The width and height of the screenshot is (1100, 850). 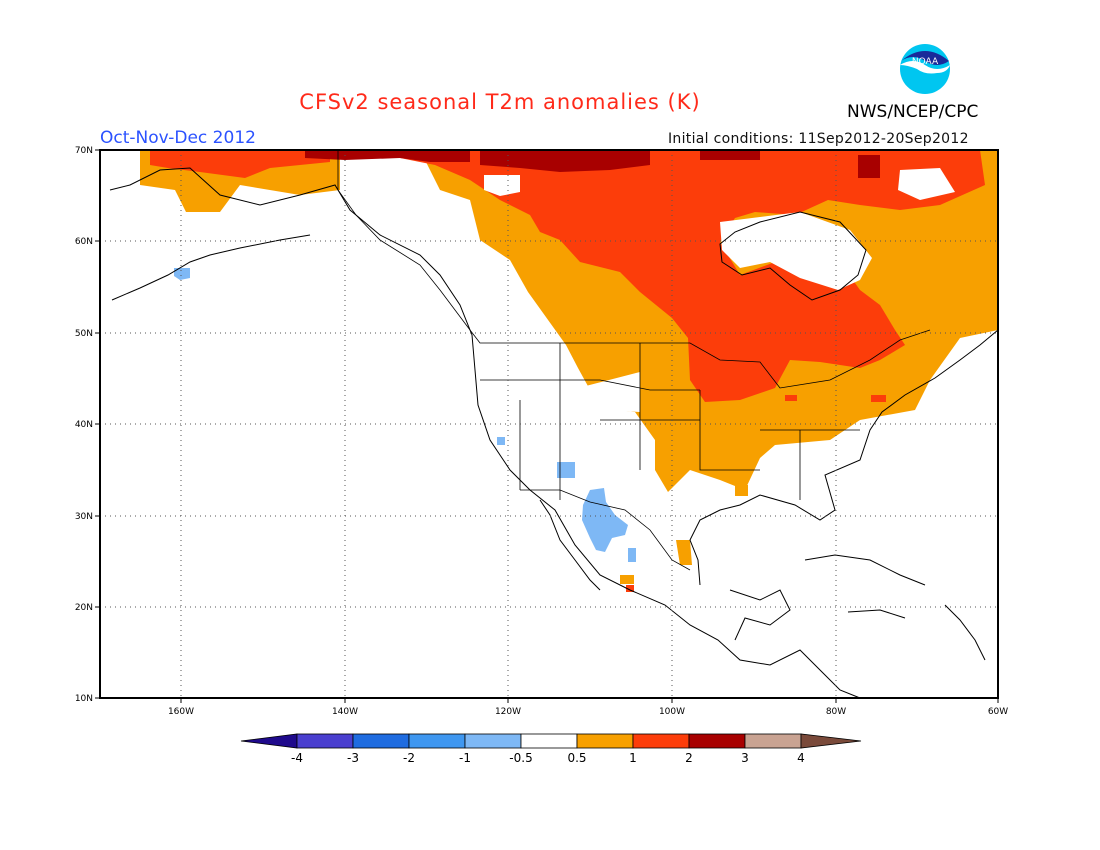 What do you see at coordinates (345, 712) in the screenshot?
I see `lon-label: 140W` at bounding box center [345, 712].